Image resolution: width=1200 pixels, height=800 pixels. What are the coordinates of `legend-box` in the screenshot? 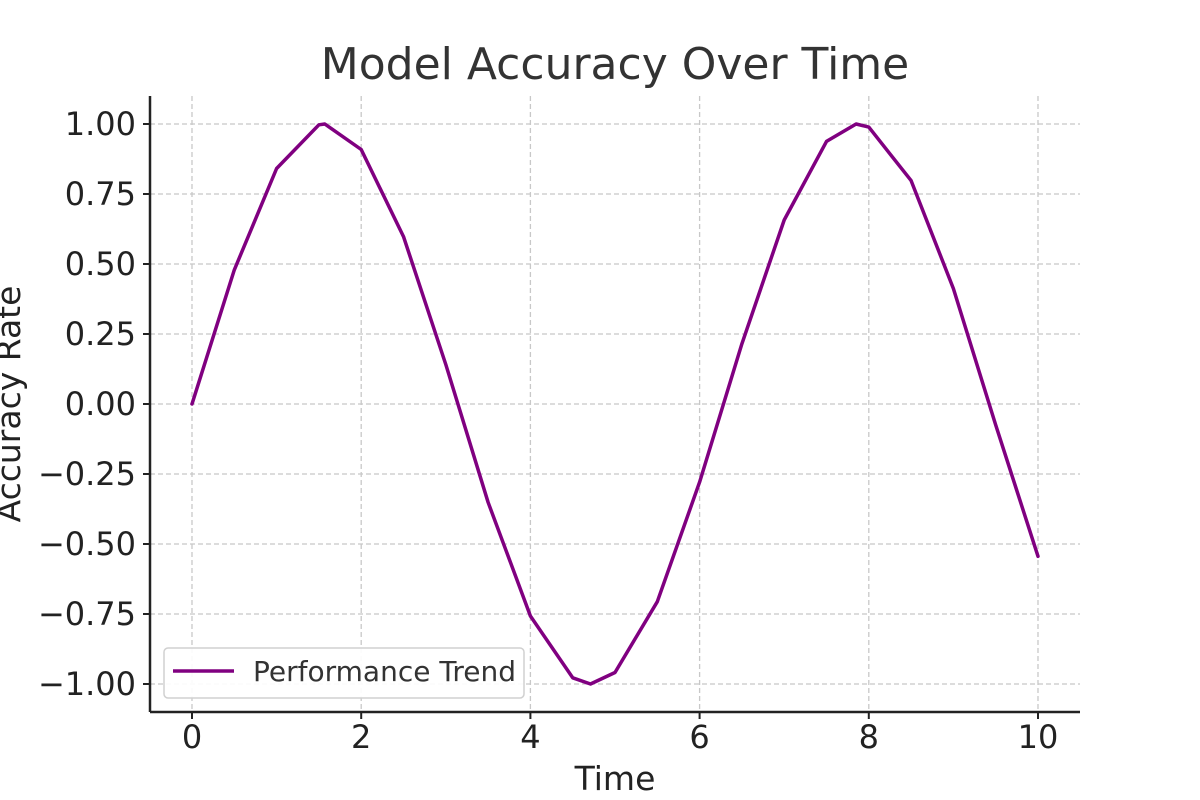 It's located at (344, 673).